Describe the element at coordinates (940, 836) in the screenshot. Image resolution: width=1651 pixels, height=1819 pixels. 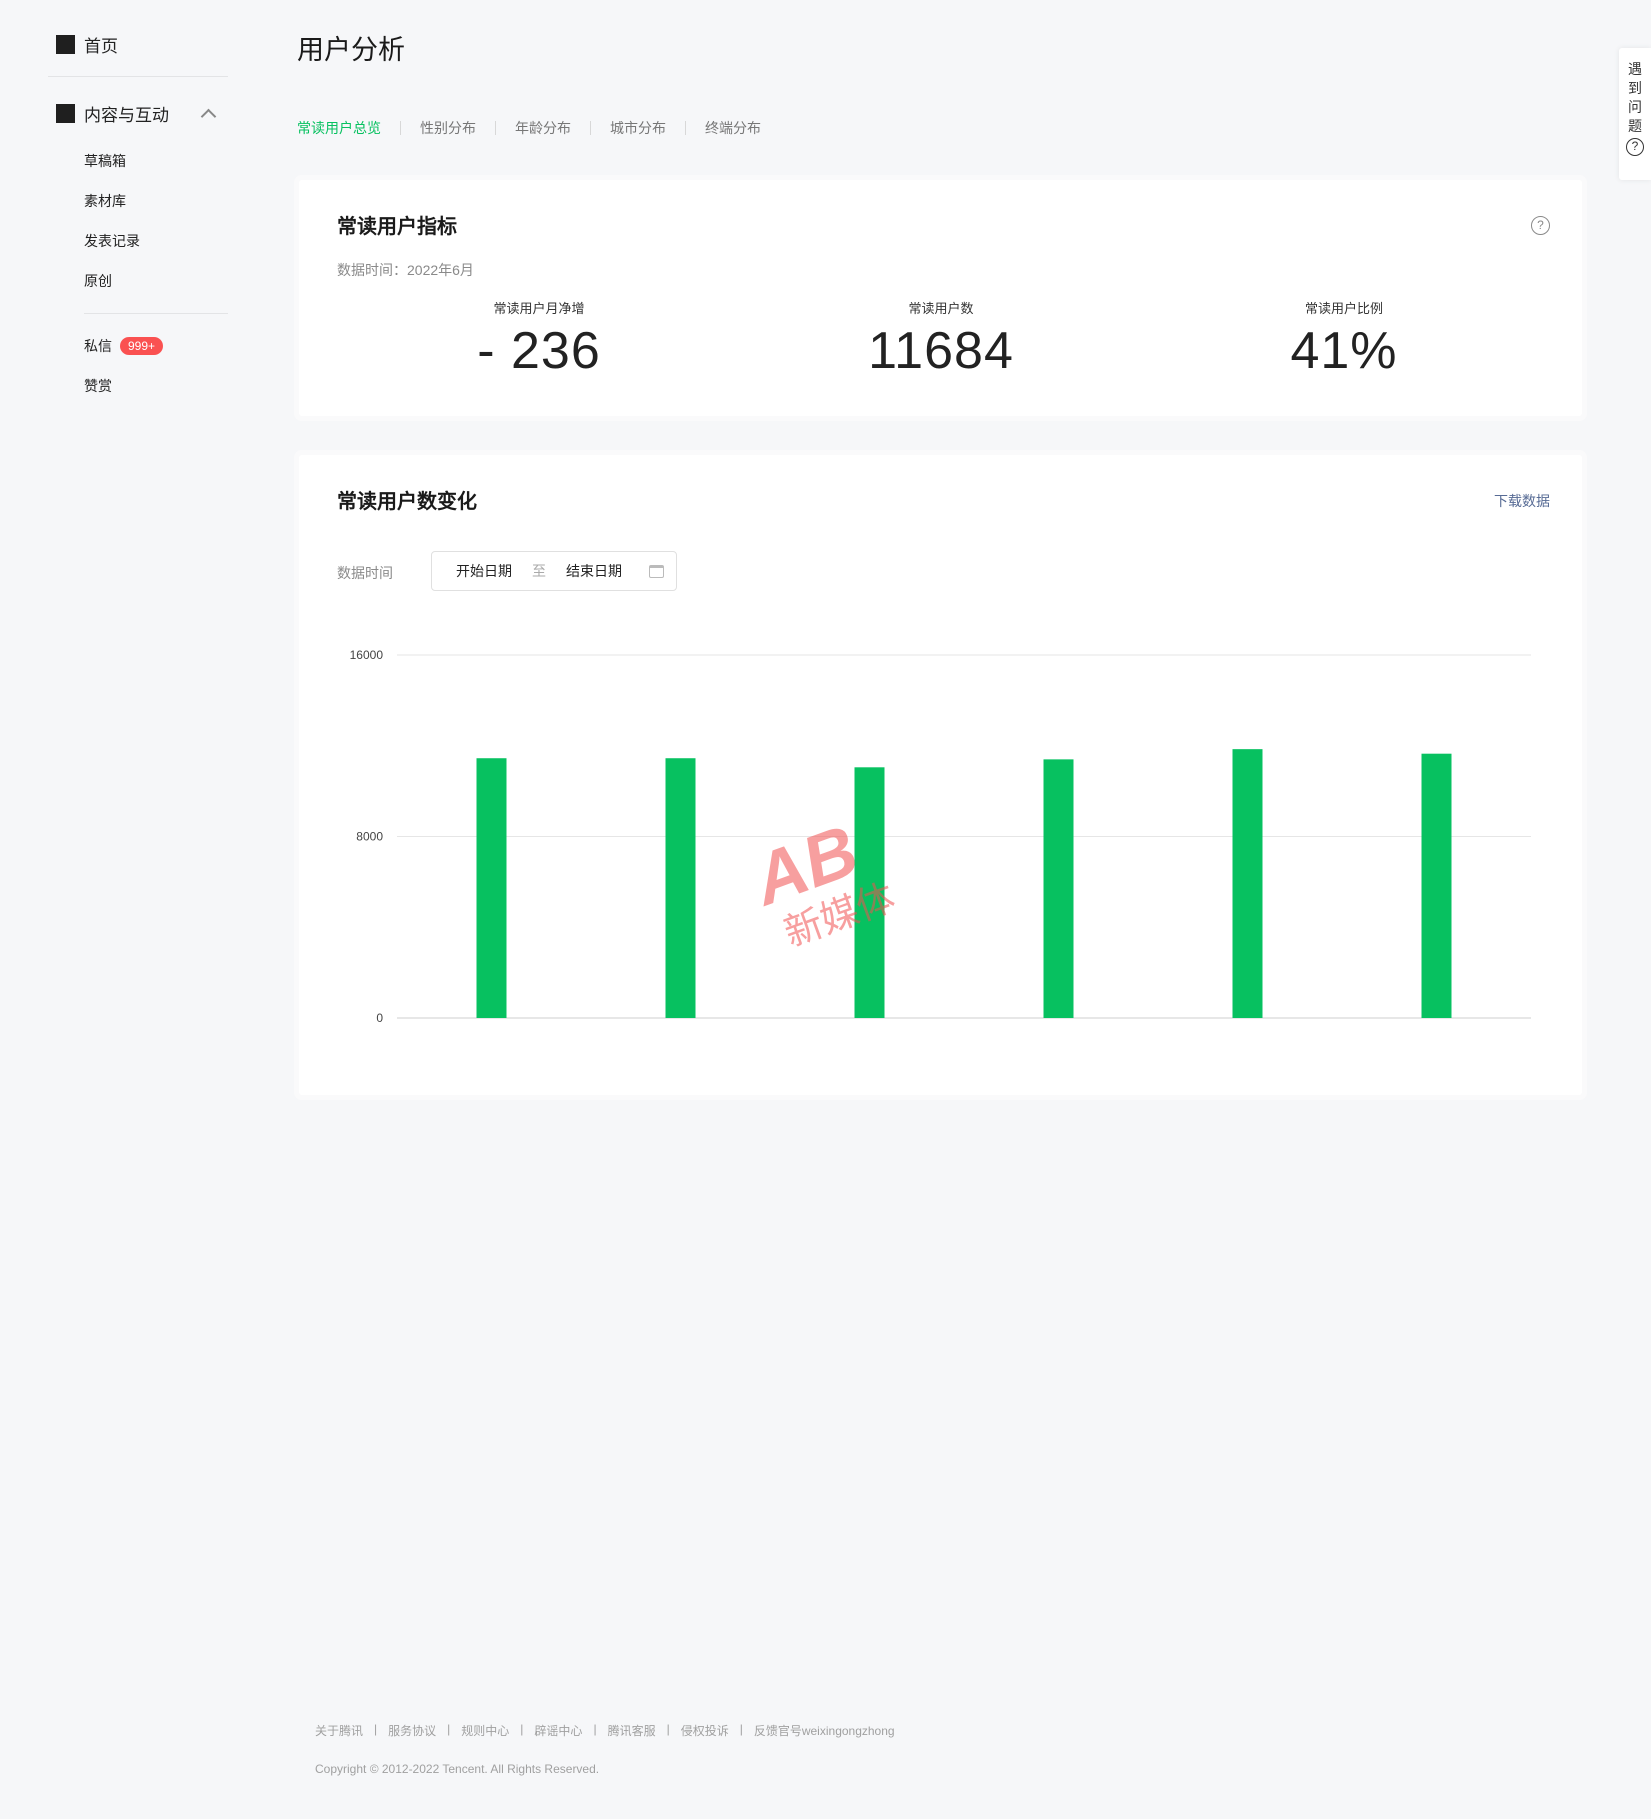
I see `bar-chart: 08000160001月2月3月4月5月6月` at that location.